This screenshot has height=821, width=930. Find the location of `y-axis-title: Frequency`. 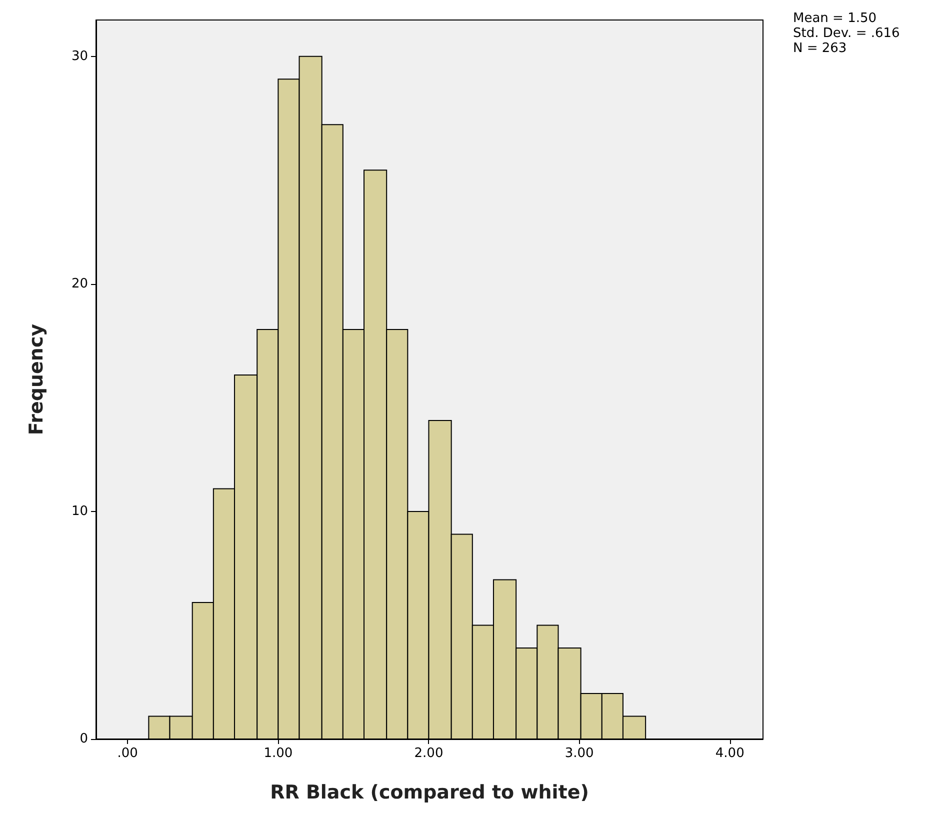

y-axis-title: Frequency is located at coordinates (37, 379).